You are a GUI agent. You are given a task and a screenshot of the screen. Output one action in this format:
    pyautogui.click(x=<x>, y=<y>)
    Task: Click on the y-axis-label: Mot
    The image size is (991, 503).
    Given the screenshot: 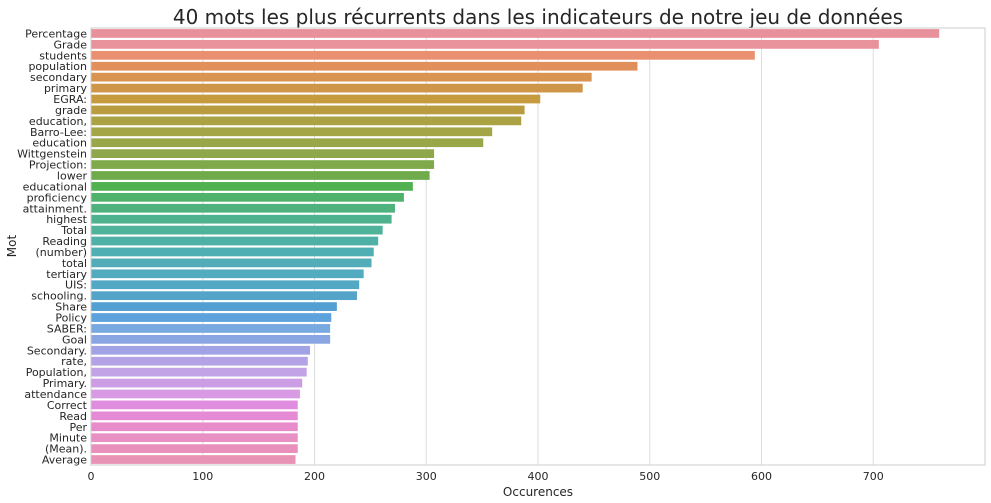 What is the action you would take?
    pyautogui.click(x=12, y=246)
    